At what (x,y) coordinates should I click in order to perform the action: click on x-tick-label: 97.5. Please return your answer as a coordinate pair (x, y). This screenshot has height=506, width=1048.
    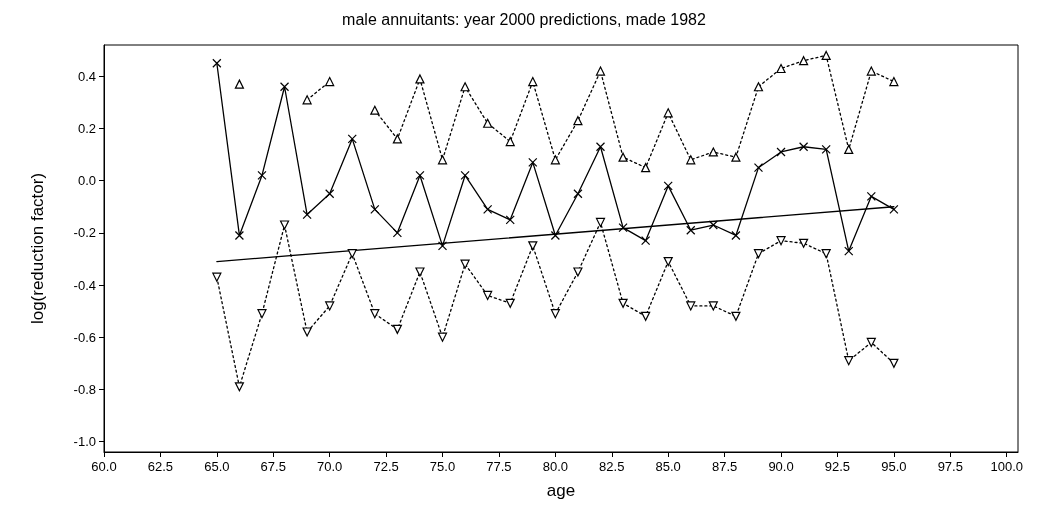
    Looking at the image, I should click on (950, 466).